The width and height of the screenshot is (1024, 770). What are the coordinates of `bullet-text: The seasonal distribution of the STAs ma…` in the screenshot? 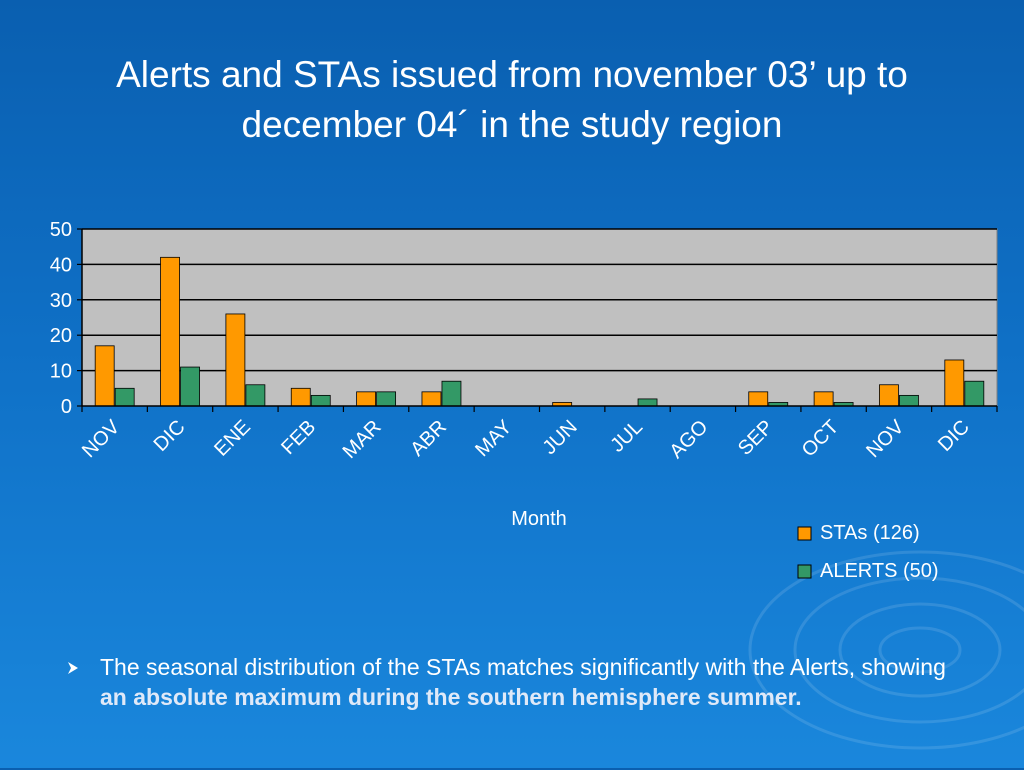 It's located at (533, 682).